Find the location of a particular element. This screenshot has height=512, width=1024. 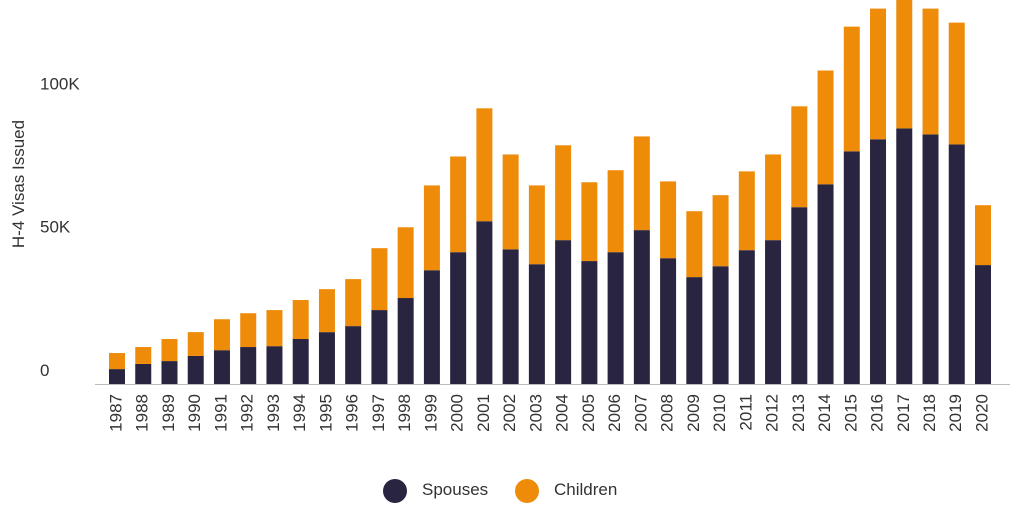

x-tick-label: 1992 is located at coordinates (247, 413).